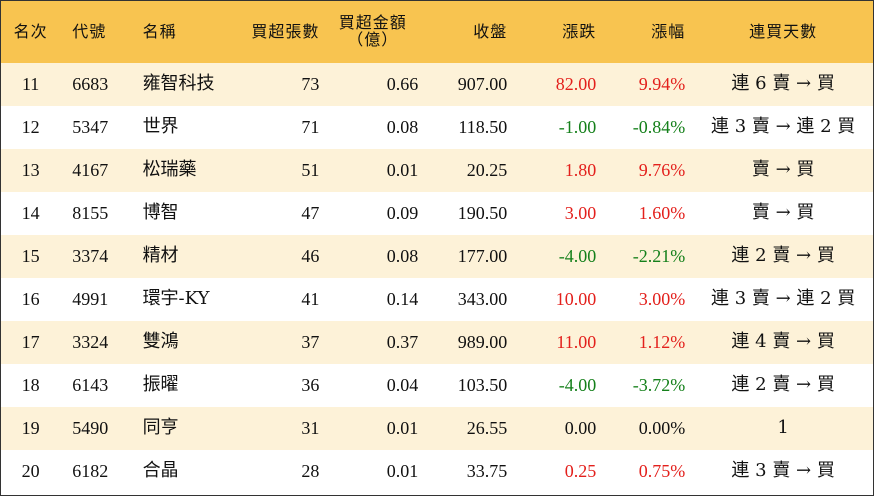 Image resolution: width=874 pixels, height=496 pixels. I want to click on table-cell: 4167, so click(90, 170).